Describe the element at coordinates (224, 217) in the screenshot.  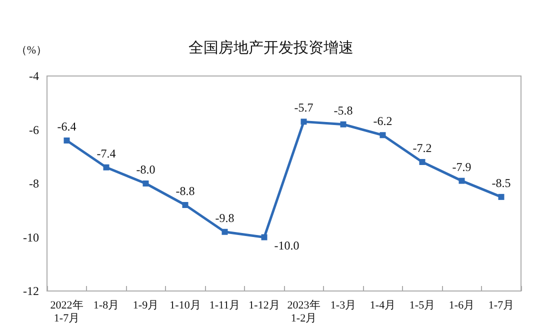
I see `data-label: -9.8` at that location.